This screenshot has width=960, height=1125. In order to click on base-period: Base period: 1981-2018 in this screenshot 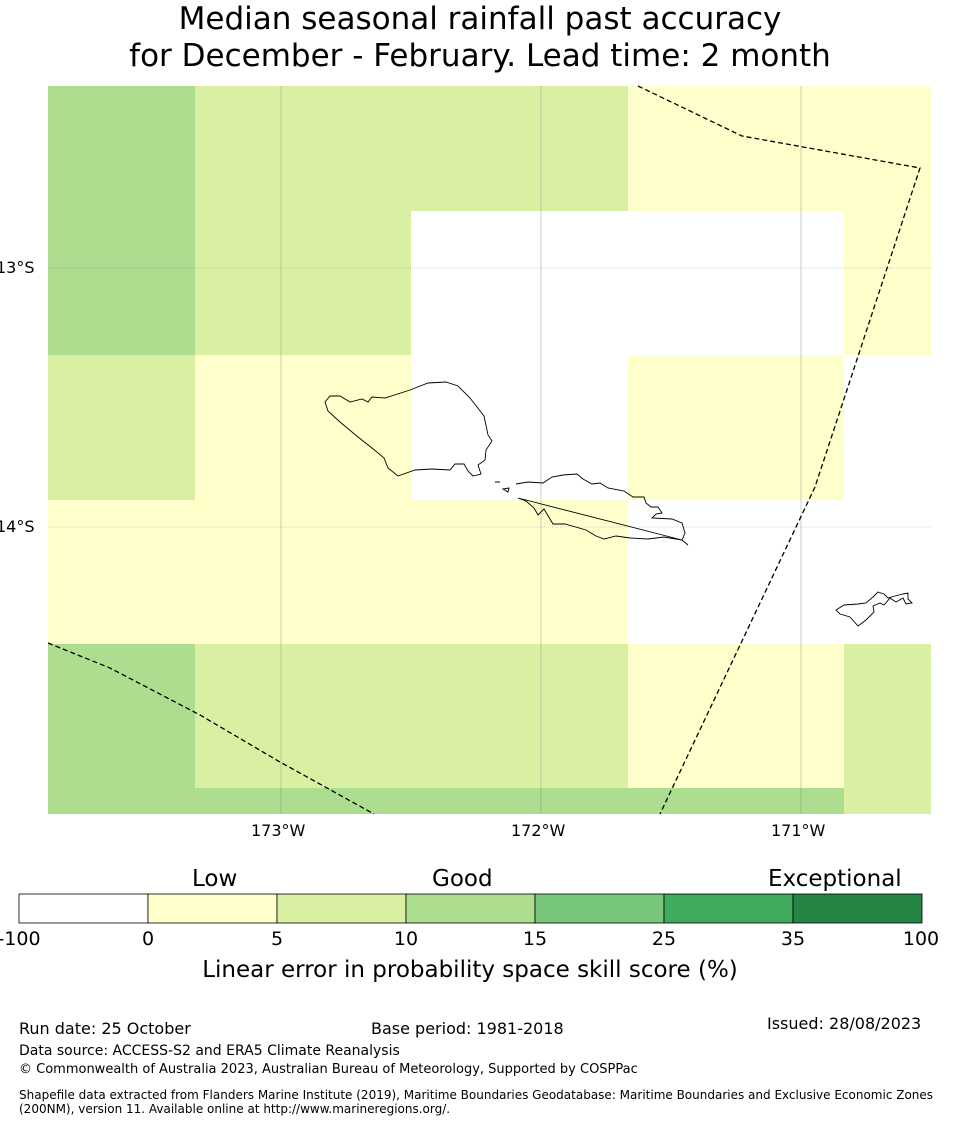, I will do `click(467, 1028)`.